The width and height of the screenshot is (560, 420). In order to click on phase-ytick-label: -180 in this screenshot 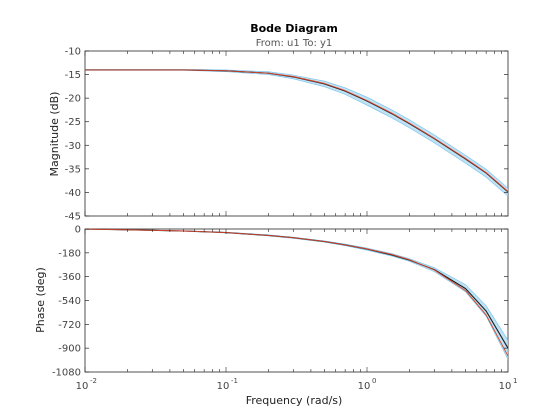, I will do `click(69, 253)`.